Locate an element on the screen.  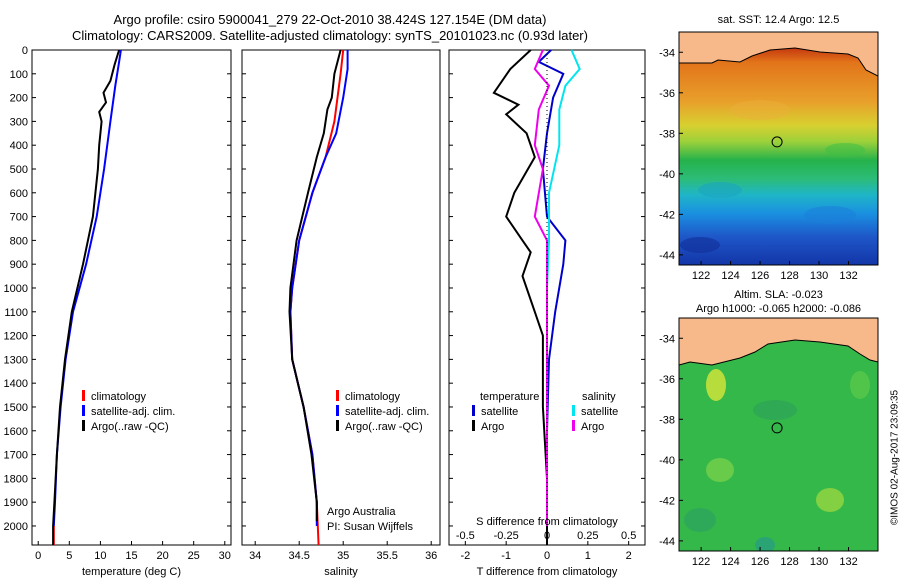
s-diff-tick-label: -0.5 is located at coordinates (465, 536).